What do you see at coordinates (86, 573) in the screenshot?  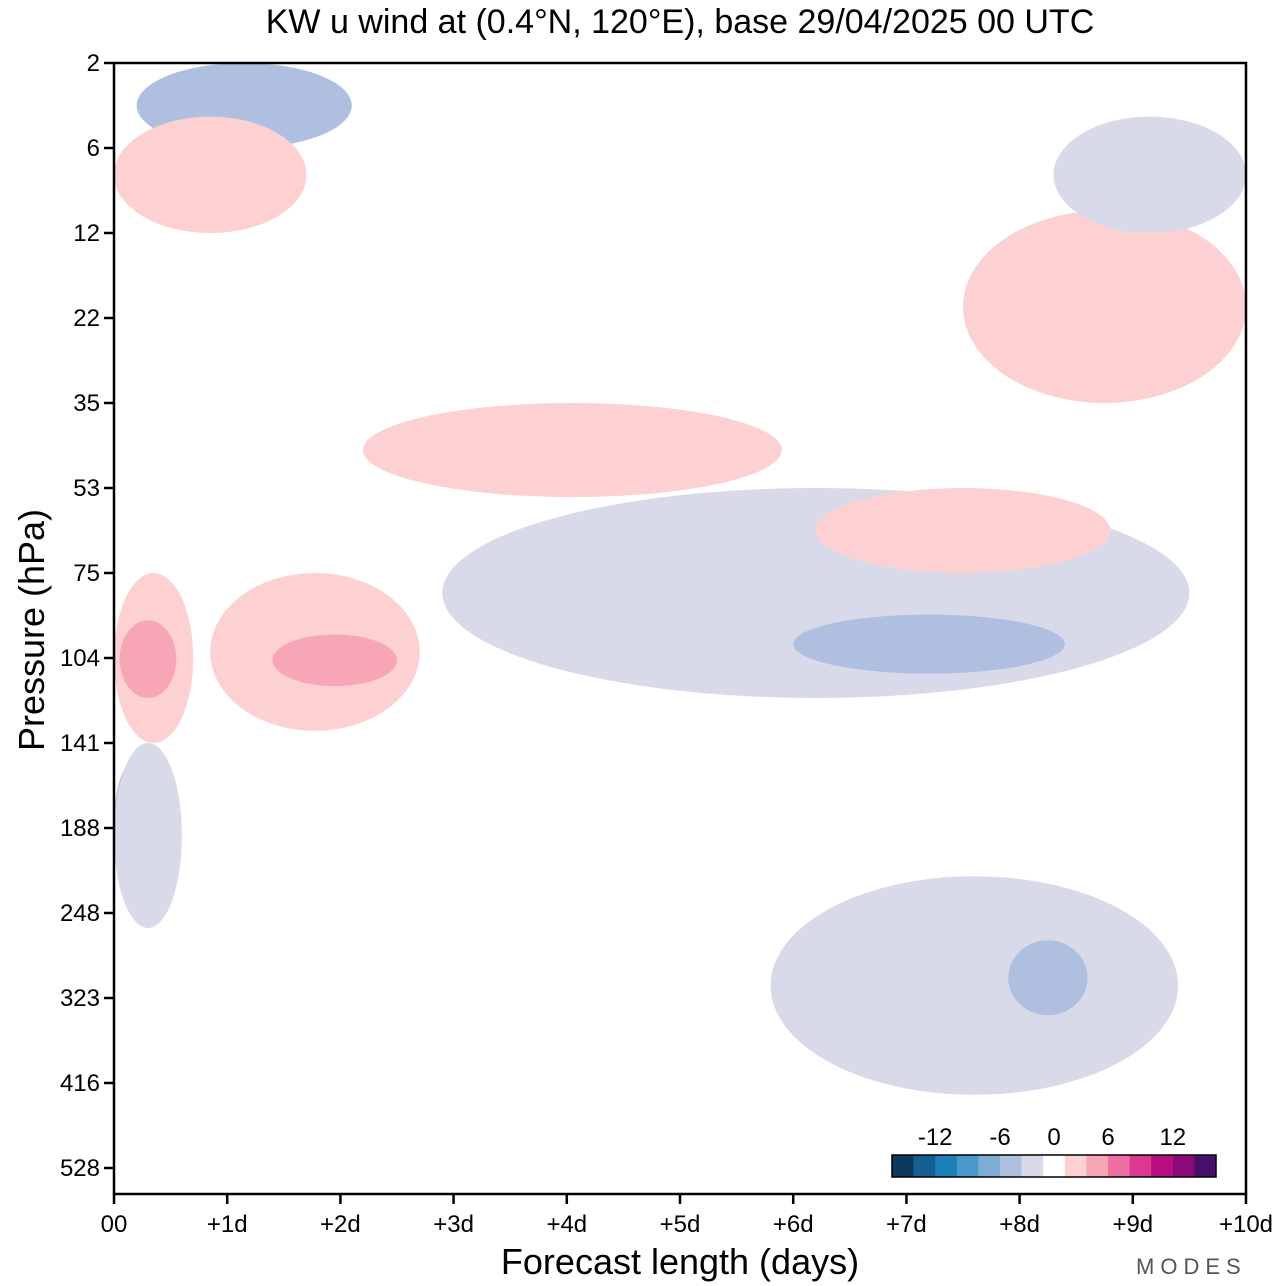 I see `y-tick-label: 75` at bounding box center [86, 573].